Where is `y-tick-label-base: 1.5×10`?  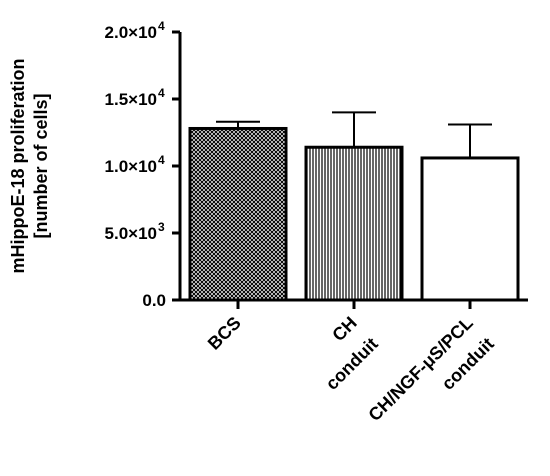
y-tick-label-base: 1.5×10 is located at coordinates (131, 99).